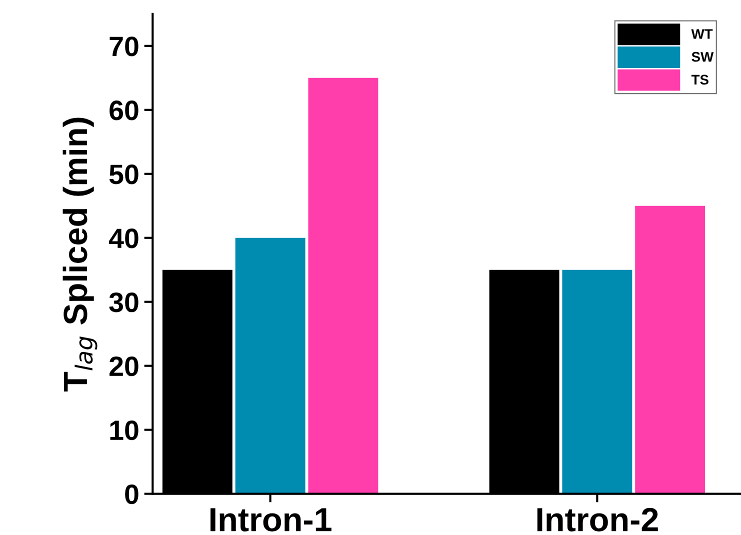 The height and width of the screenshot is (535, 741). What do you see at coordinates (271, 520) in the screenshot?
I see `x-tick-label: Intron-1` at bounding box center [271, 520].